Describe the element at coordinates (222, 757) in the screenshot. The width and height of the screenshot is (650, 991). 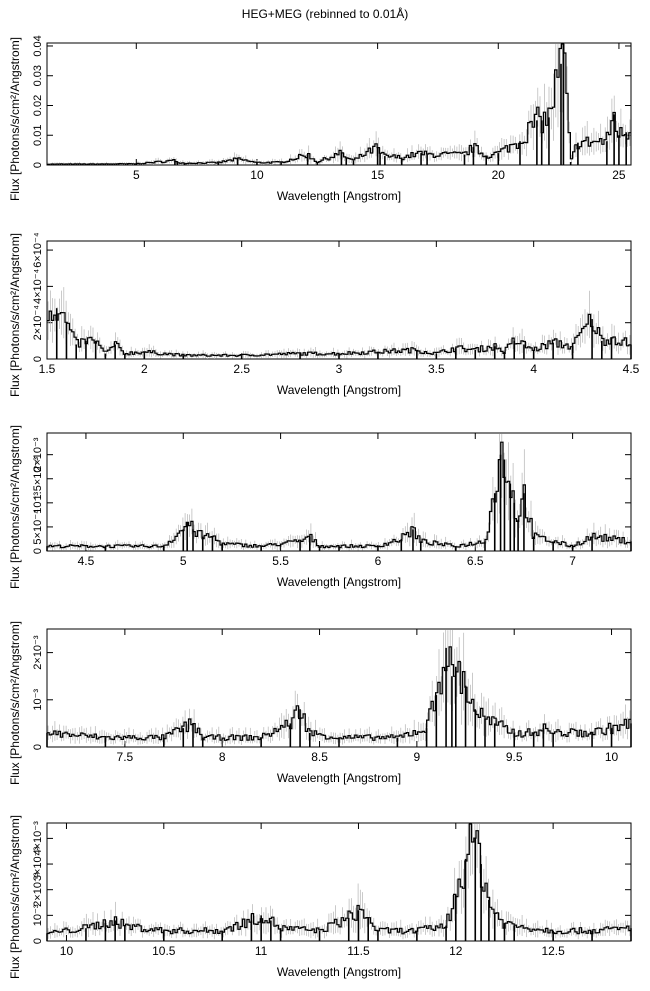
I see `x-tick-label: 8` at that location.